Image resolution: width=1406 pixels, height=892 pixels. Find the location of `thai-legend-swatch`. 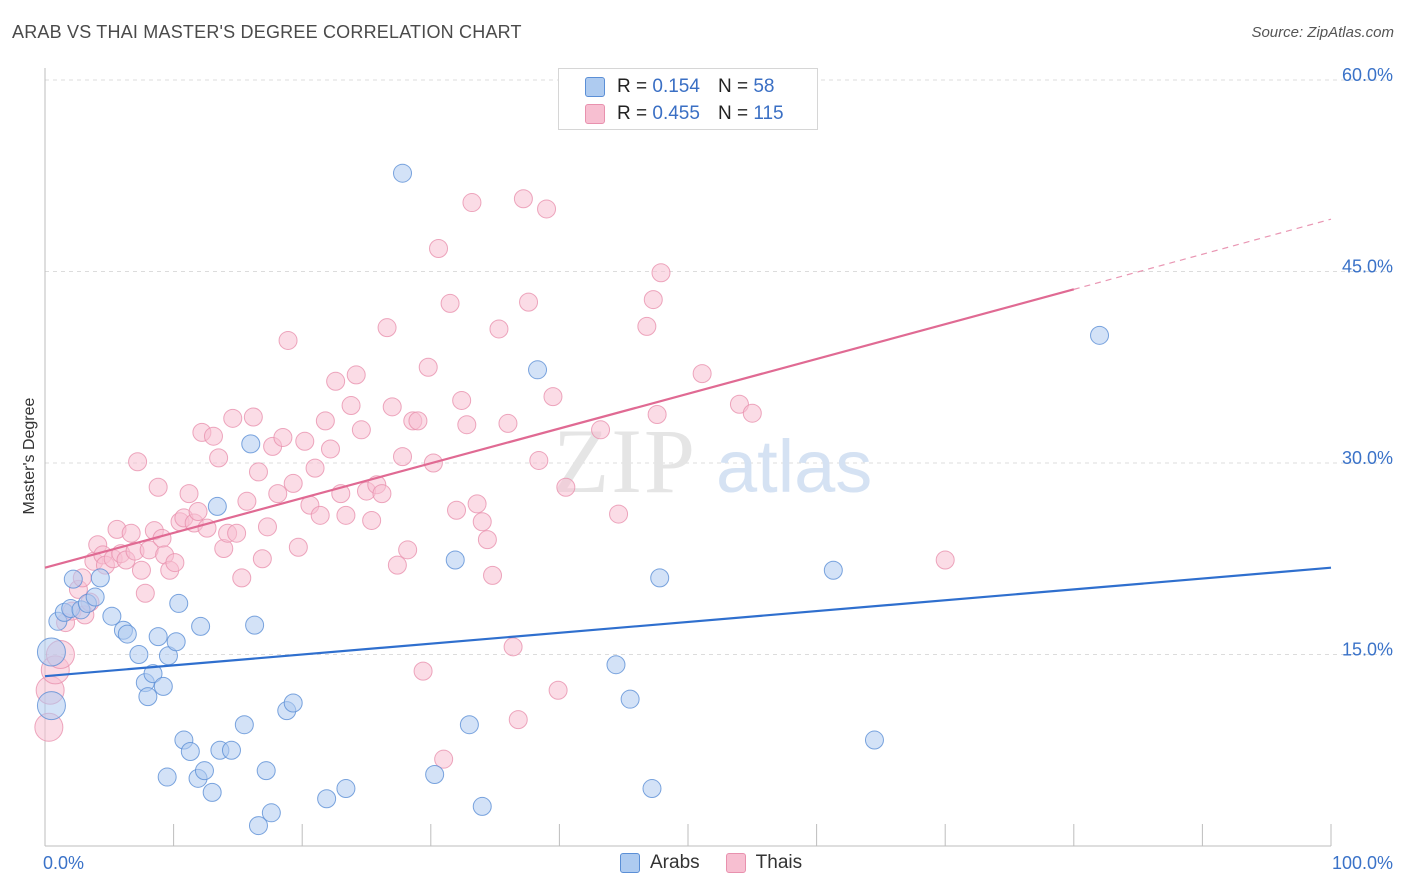

thai-legend-swatch is located at coordinates (735, 863).